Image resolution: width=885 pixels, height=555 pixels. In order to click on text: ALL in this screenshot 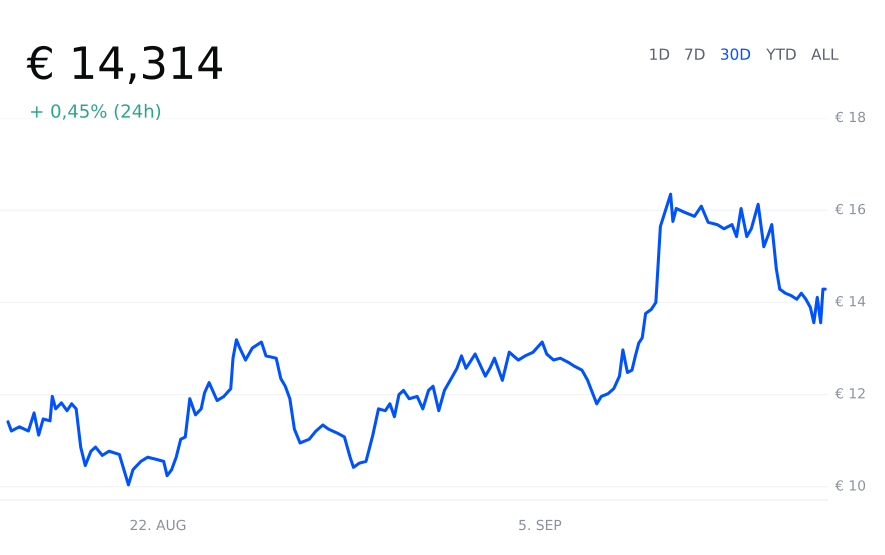, I will do `click(824, 54)`.